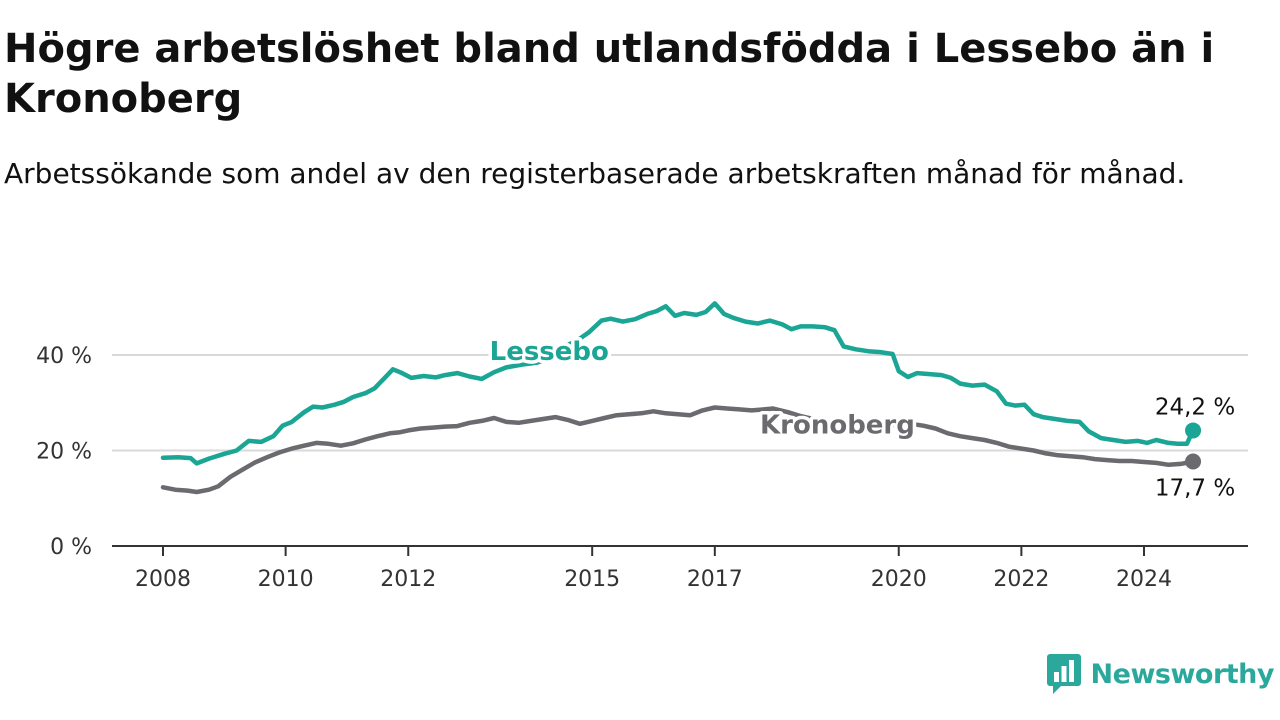 The width and height of the screenshot is (1280, 720). What do you see at coordinates (702, 389) in the screenshot?
I see `series-labels: Lessebo Kronoberg` at bounding box center [702, 389].